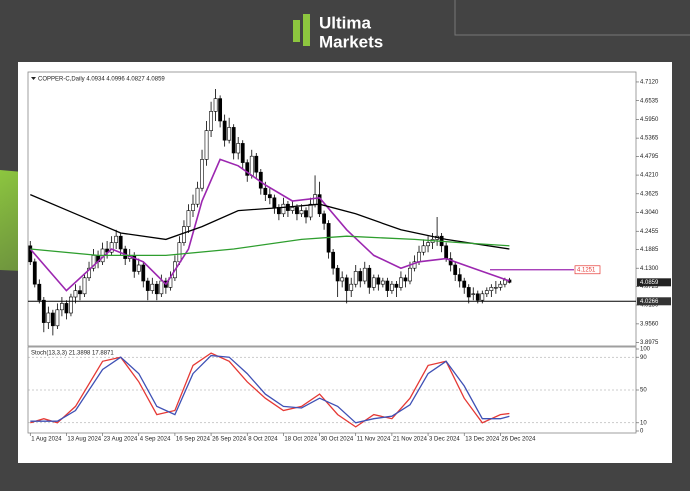  I want to click on x-tick-label: 18 Oct 2024, so click(300, 440).